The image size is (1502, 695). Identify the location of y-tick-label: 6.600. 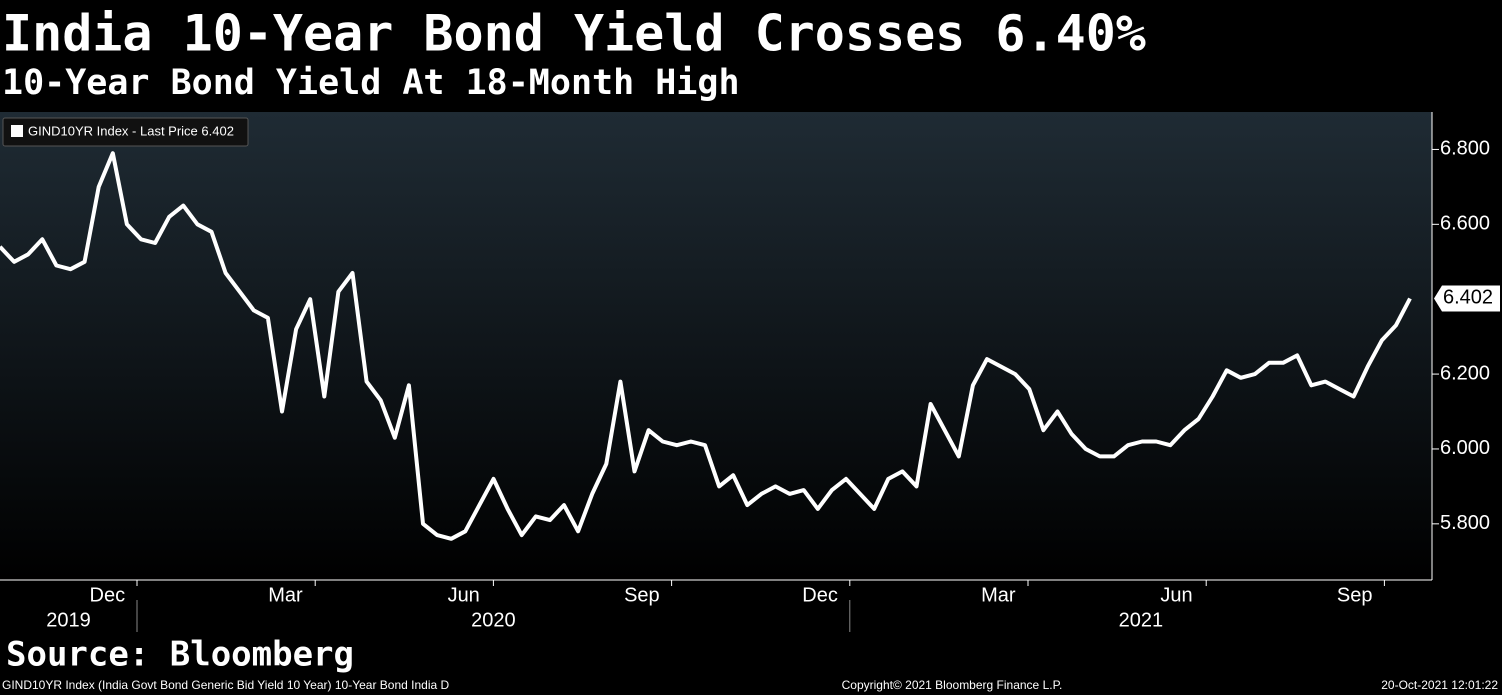
(1465, 224).